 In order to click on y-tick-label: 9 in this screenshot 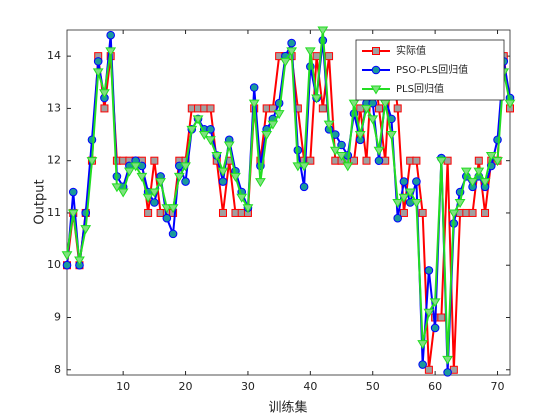, I will do `click(57, 317)`.